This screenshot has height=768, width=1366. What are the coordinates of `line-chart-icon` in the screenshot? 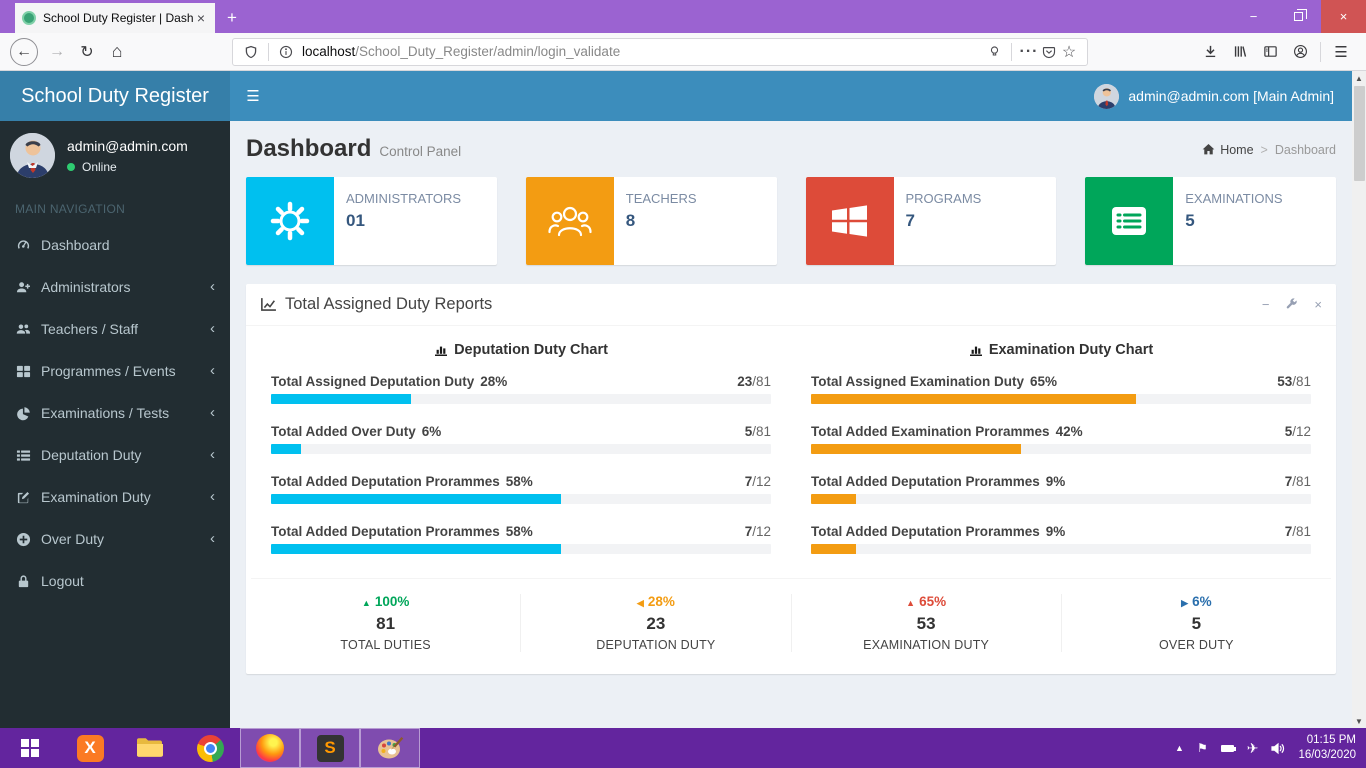 It's located at (268, 304).